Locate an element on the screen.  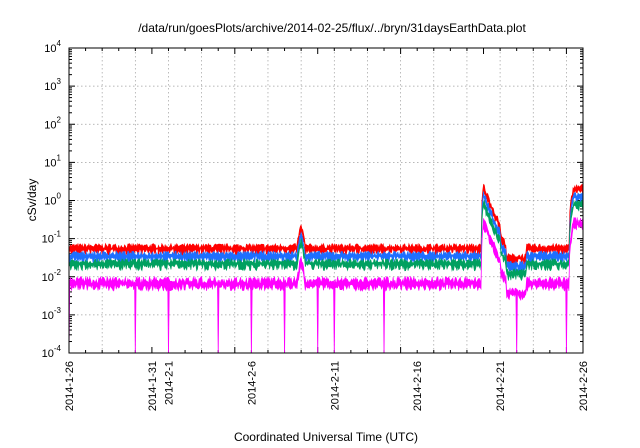
y-tick-label: 10⁻¹ is located at coordinates (52, 238).